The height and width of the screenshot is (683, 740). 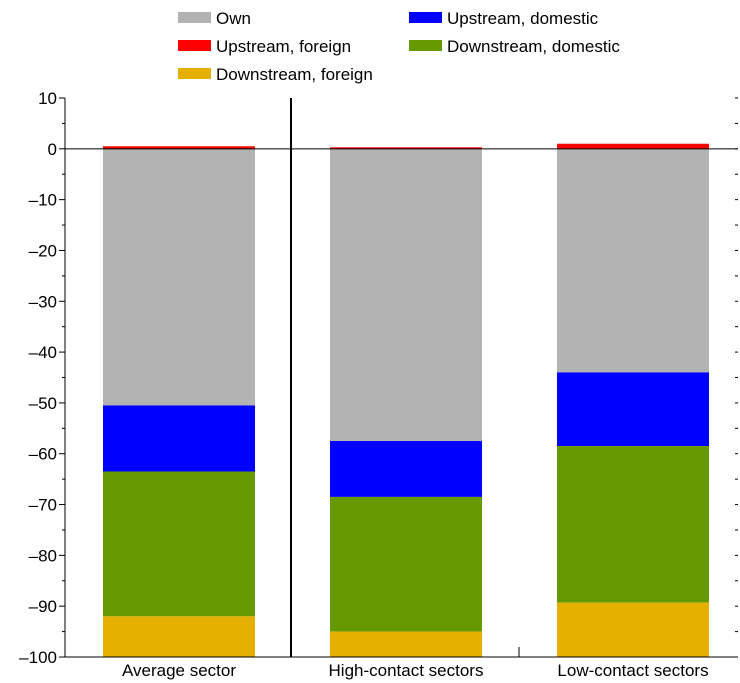 I want to click on y-tick-label-8: –70, so click(x=43, y=505).